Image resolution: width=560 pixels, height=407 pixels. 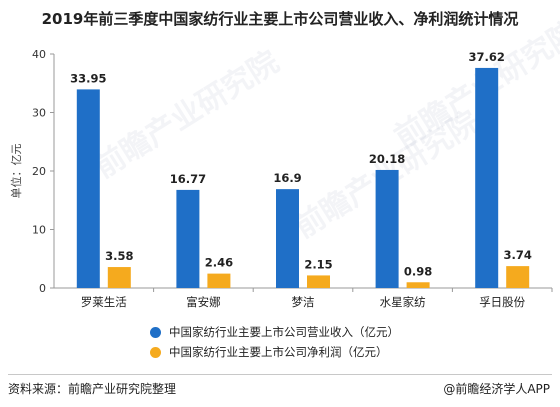 What do you see at coordinates (284, 332) in the screenshot?
I see `legend-label-revenue: 中国家纺行业主要上市公司营业收入（亿元）` at bounding box center [284, 332].